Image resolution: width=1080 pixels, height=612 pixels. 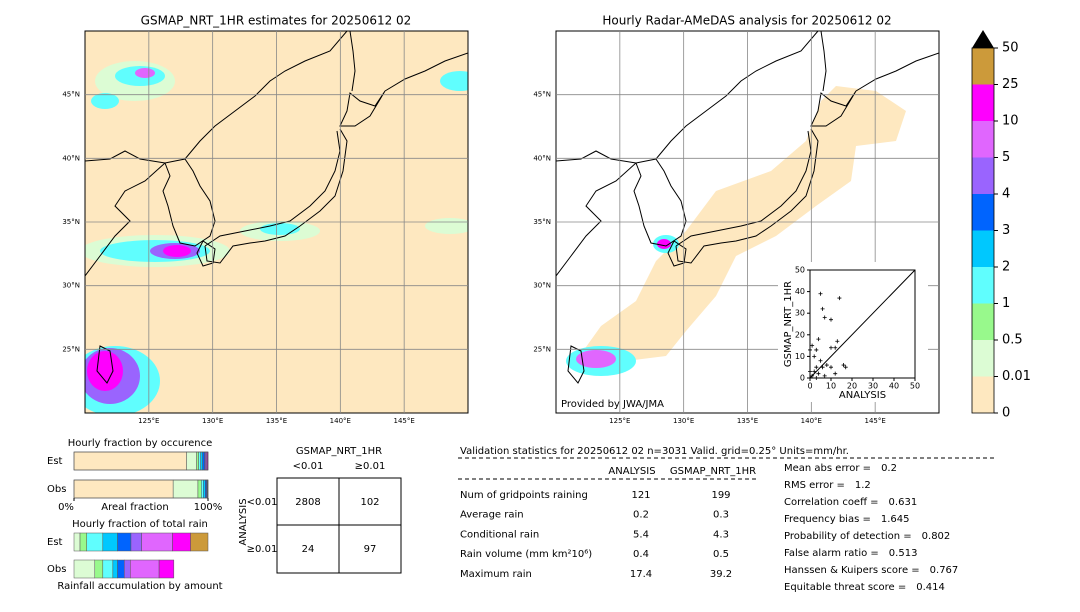 What do you see at coordinates (1006, 230) in the screenshot?
I see `colorbar-label: 3` at bounding box center [1006, 230].